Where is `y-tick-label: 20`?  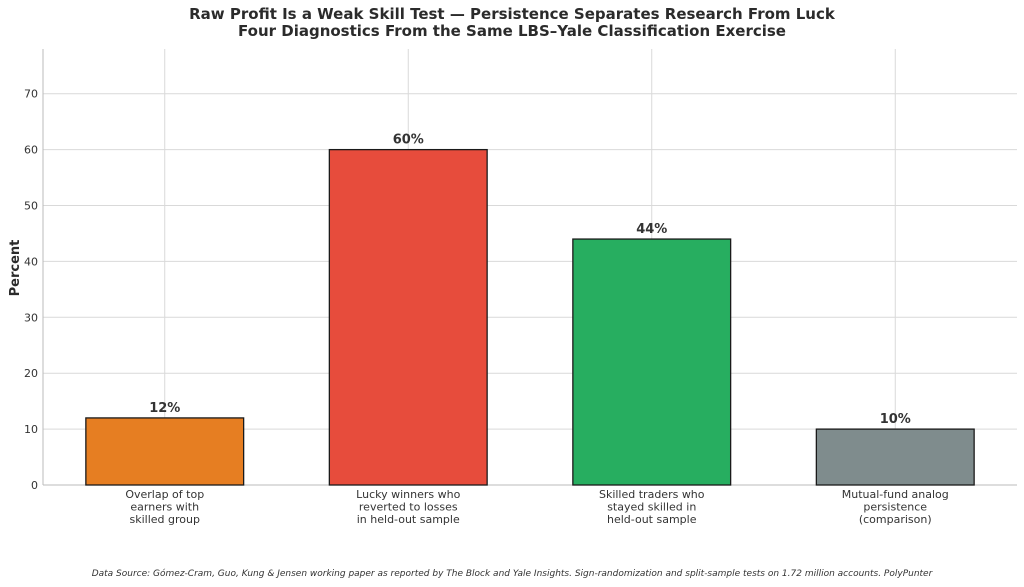 y-tick-label: 20 is located at coordinates (31, 373).